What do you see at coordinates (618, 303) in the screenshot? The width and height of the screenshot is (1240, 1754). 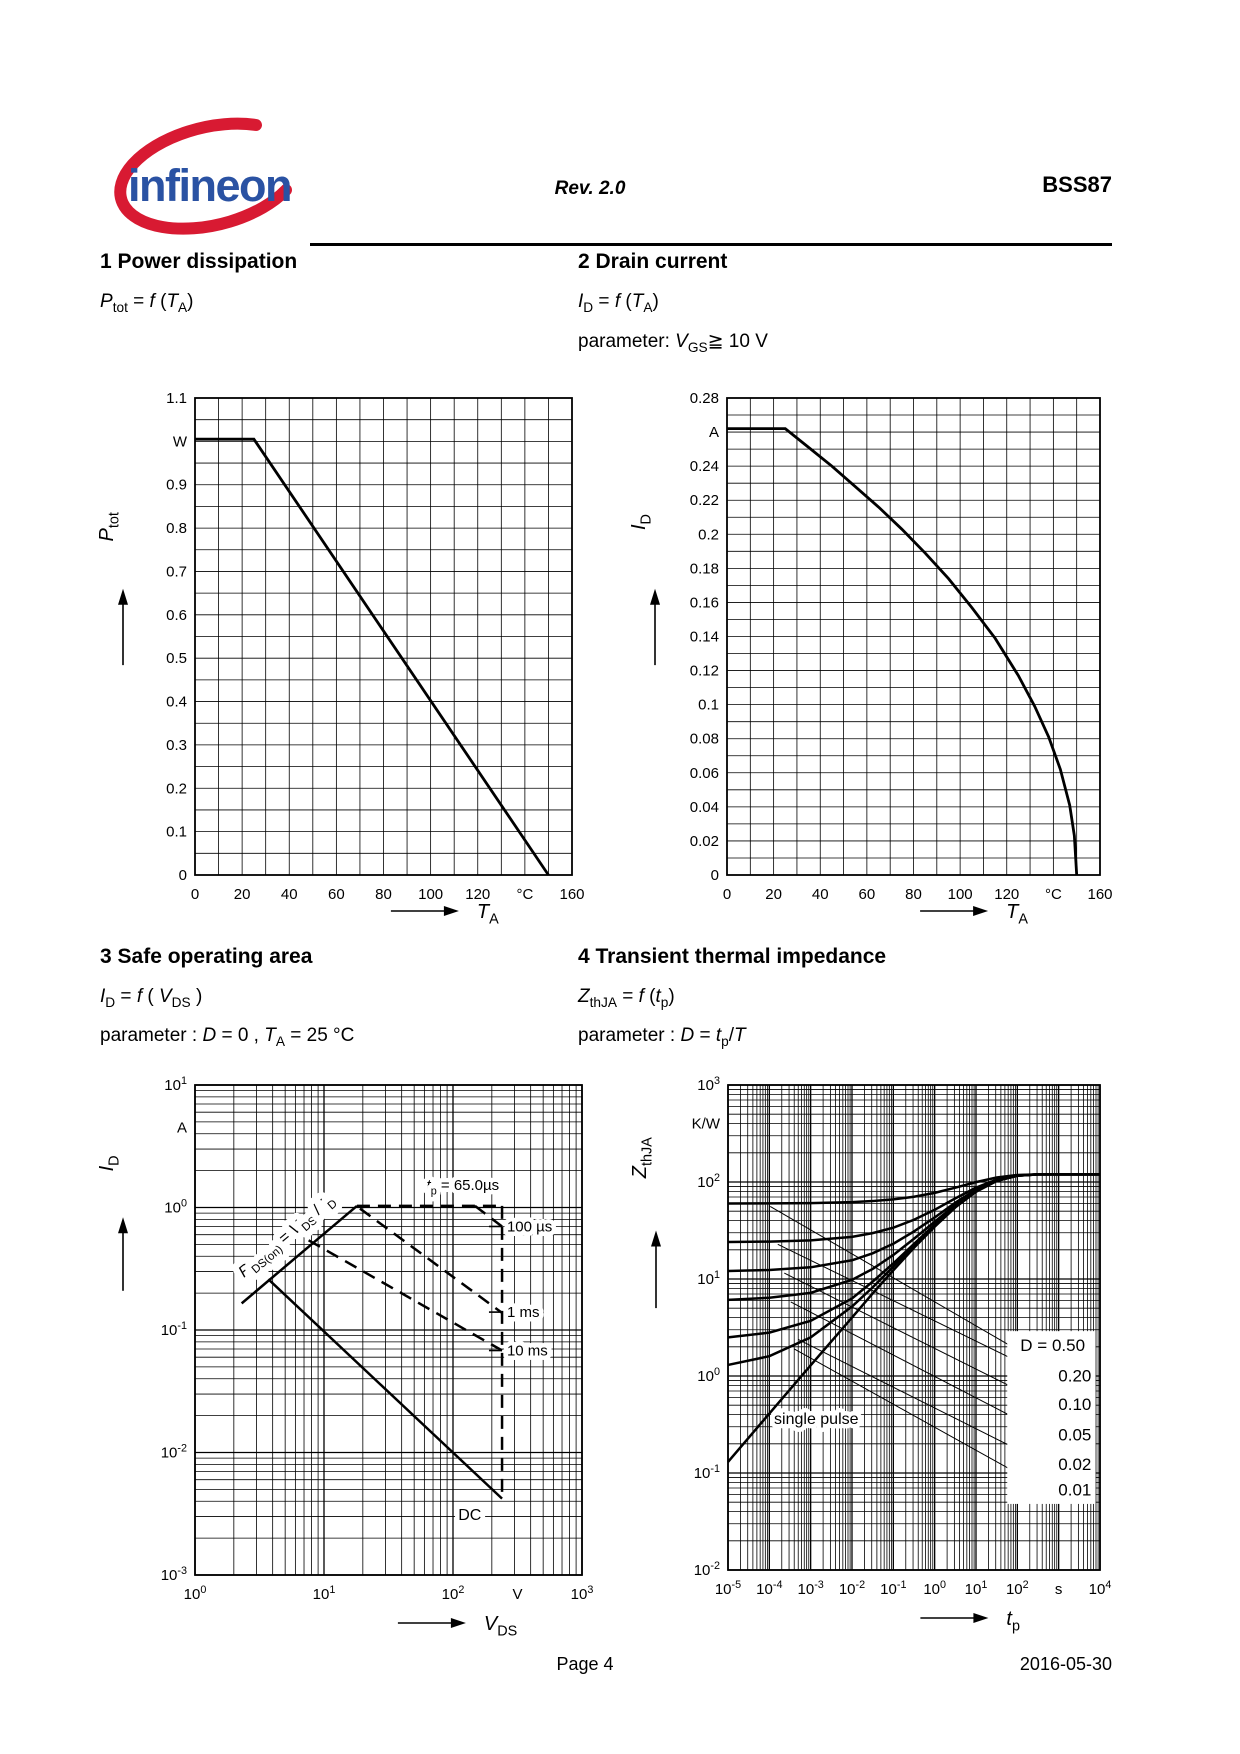 I see `section-formula: ID = f (TA)` at bounding box center [618, 303].